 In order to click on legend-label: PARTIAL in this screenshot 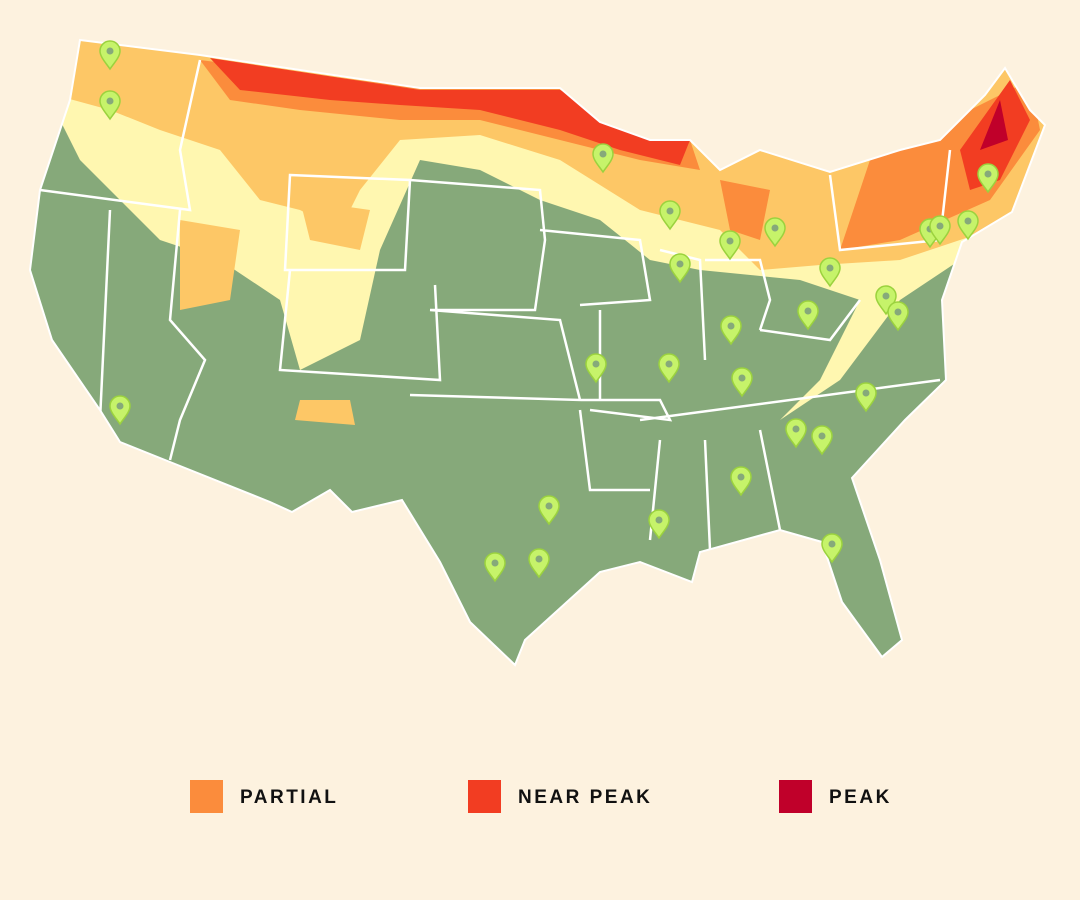, I will do `click(289, 797)`.